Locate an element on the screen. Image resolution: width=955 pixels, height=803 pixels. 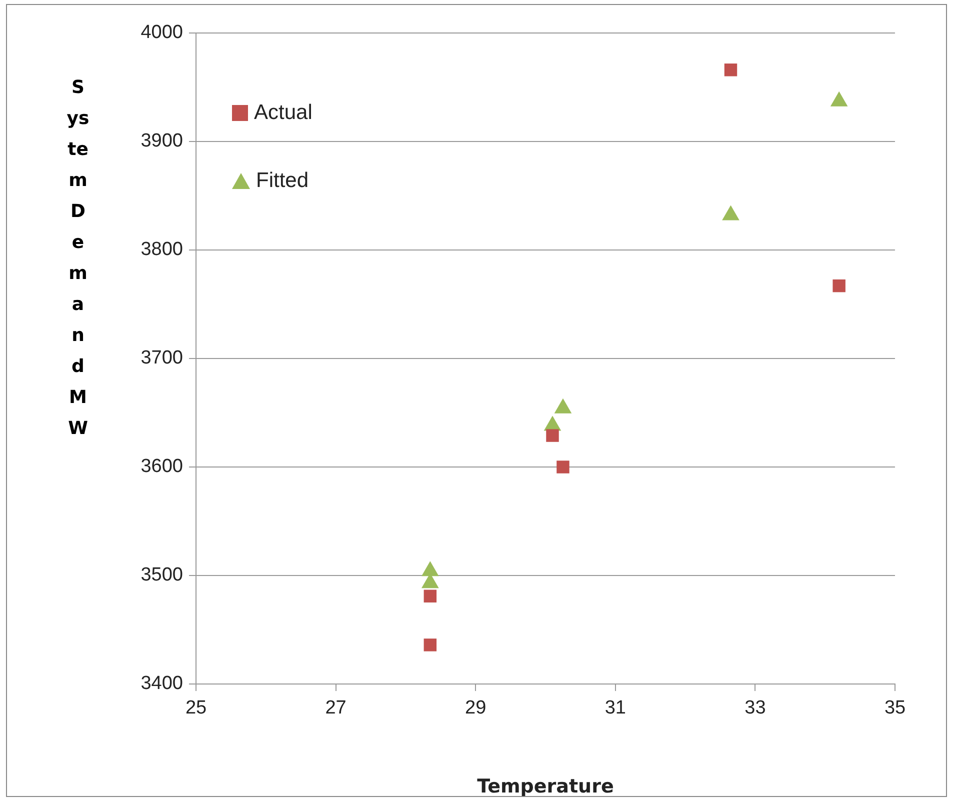
legend-label: Actual is located at coordinates (283, 113).